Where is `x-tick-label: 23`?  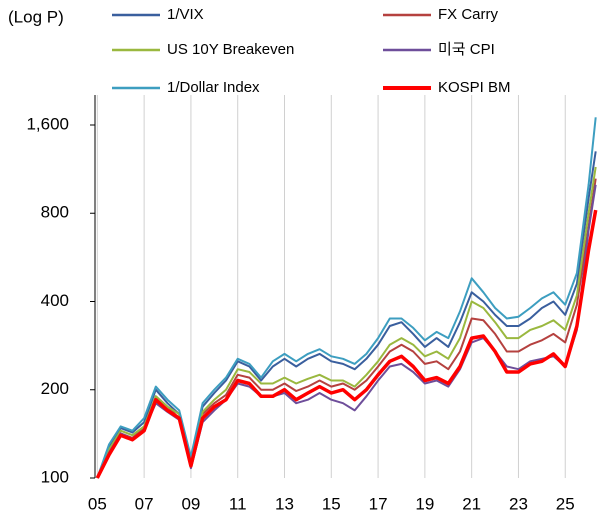 x-tick-label: 23 is located at coordinates (518, 503).